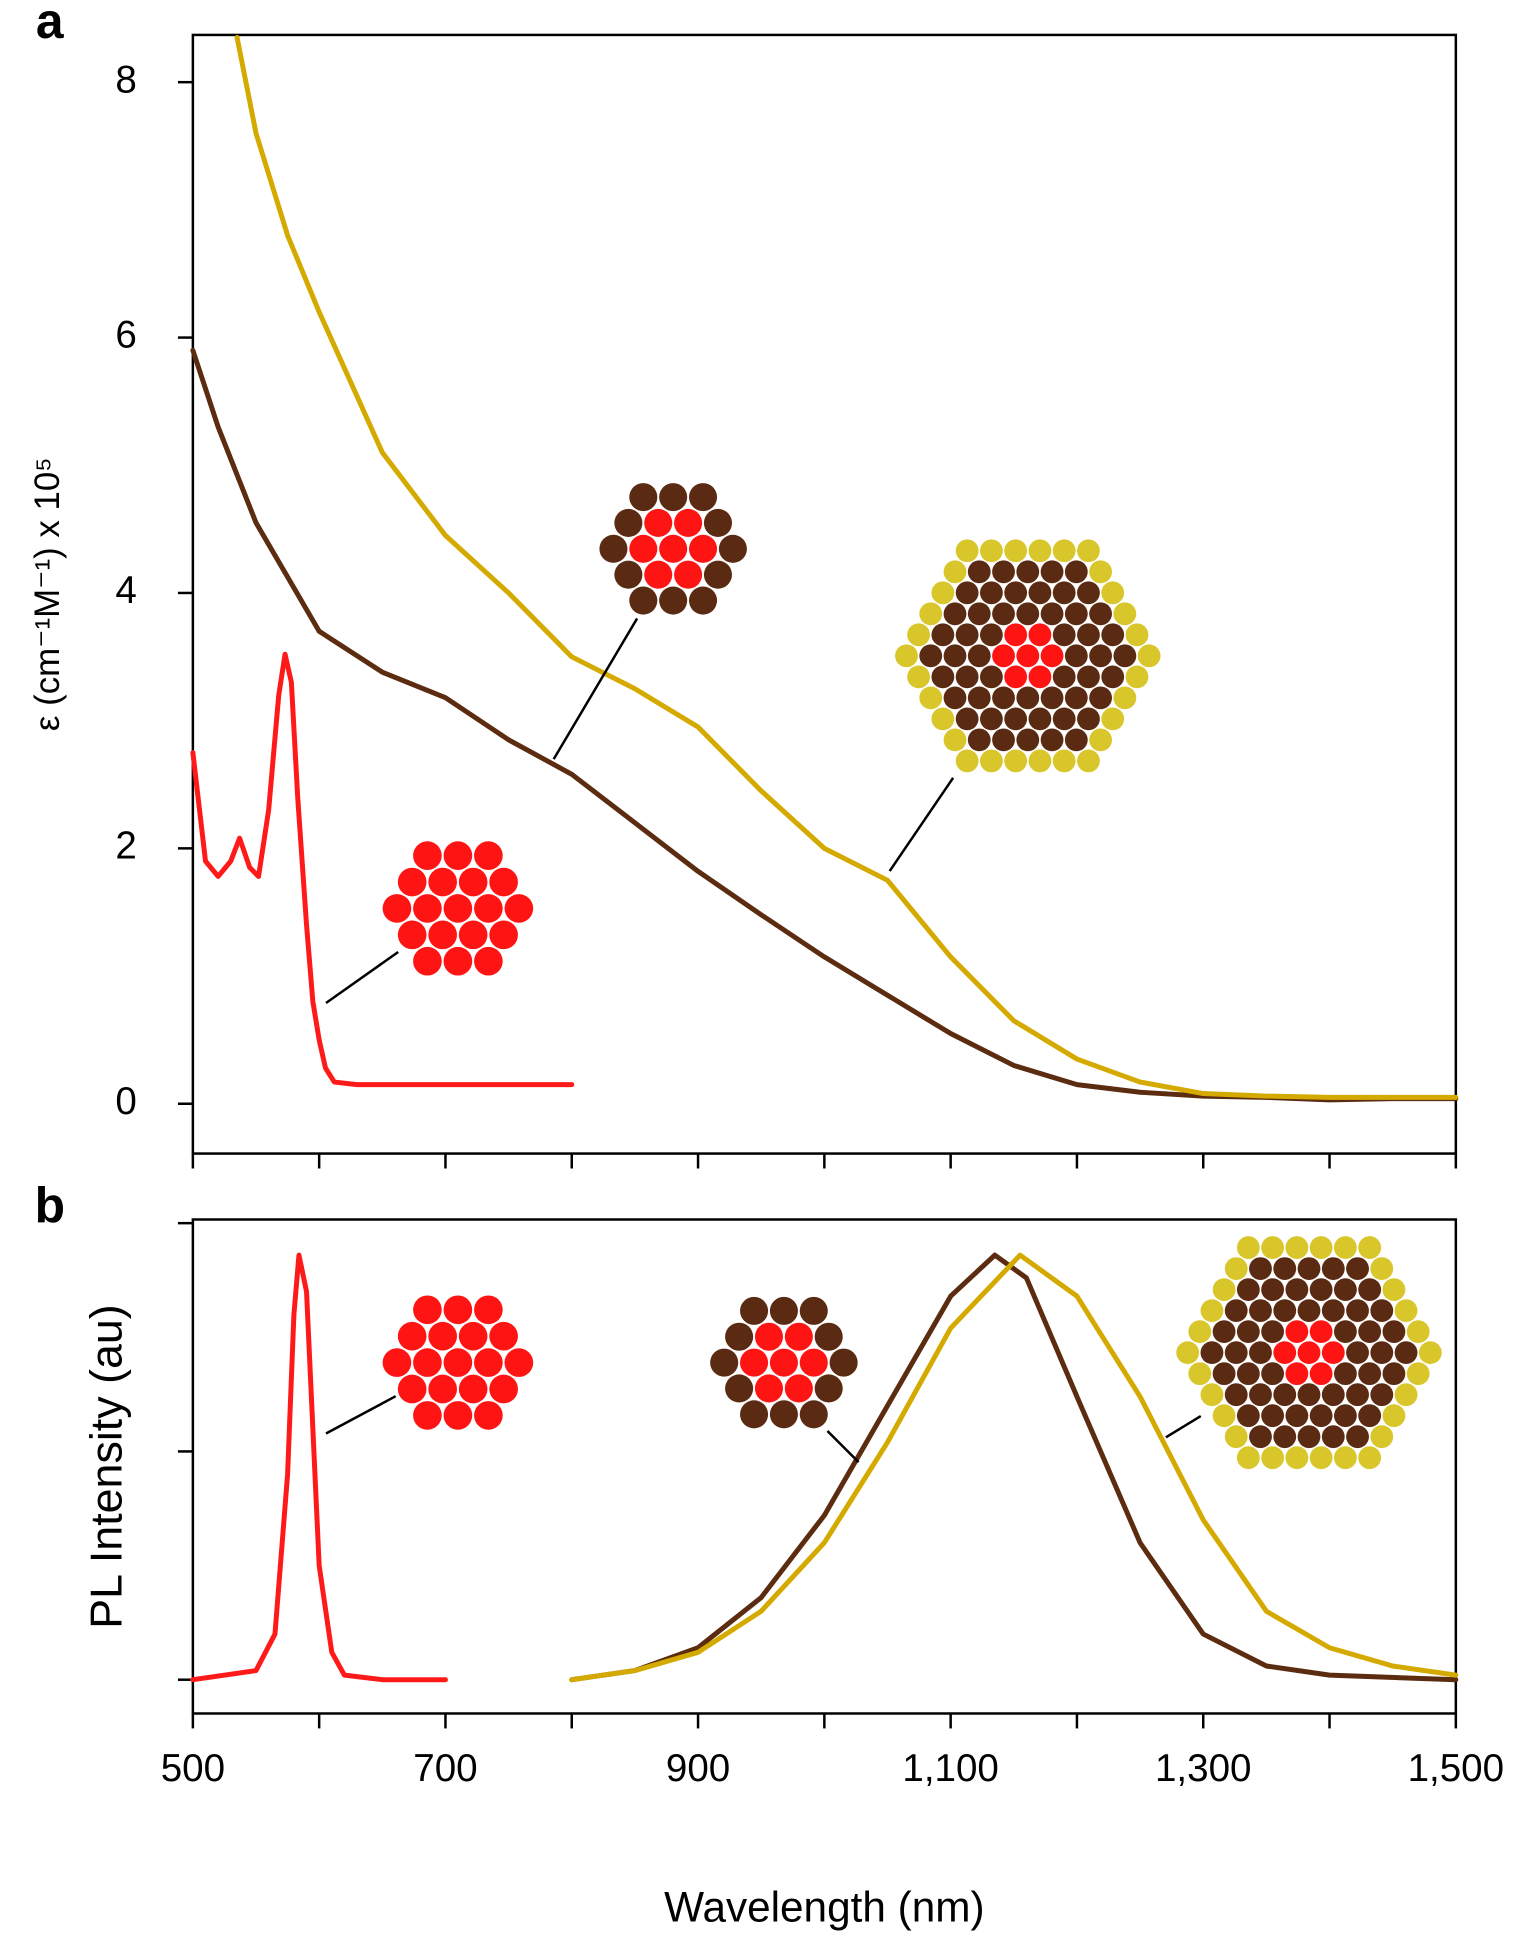 Image resolution: width=1528 pixels, height=1950 pixels. What do you see at coordinates (319, 1467) in the screenshot?
I see `series-line` at bounding box center [319, 1467].